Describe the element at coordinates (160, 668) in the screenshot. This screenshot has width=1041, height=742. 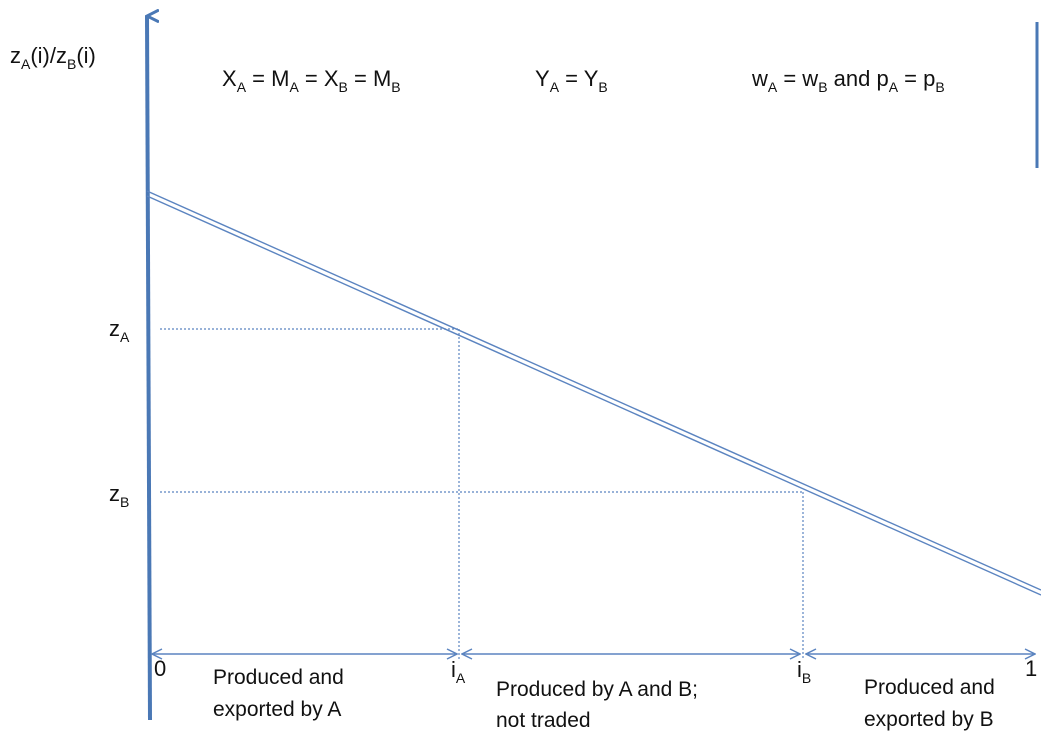
I see `x-tick-zero: 0` at that location.